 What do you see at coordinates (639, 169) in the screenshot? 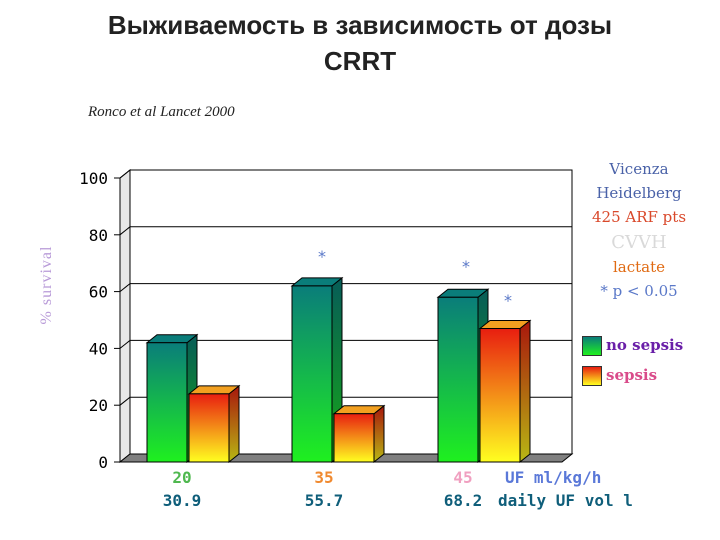
I see `info-vicenza: Vicenza` at bounding box center [639, 169].